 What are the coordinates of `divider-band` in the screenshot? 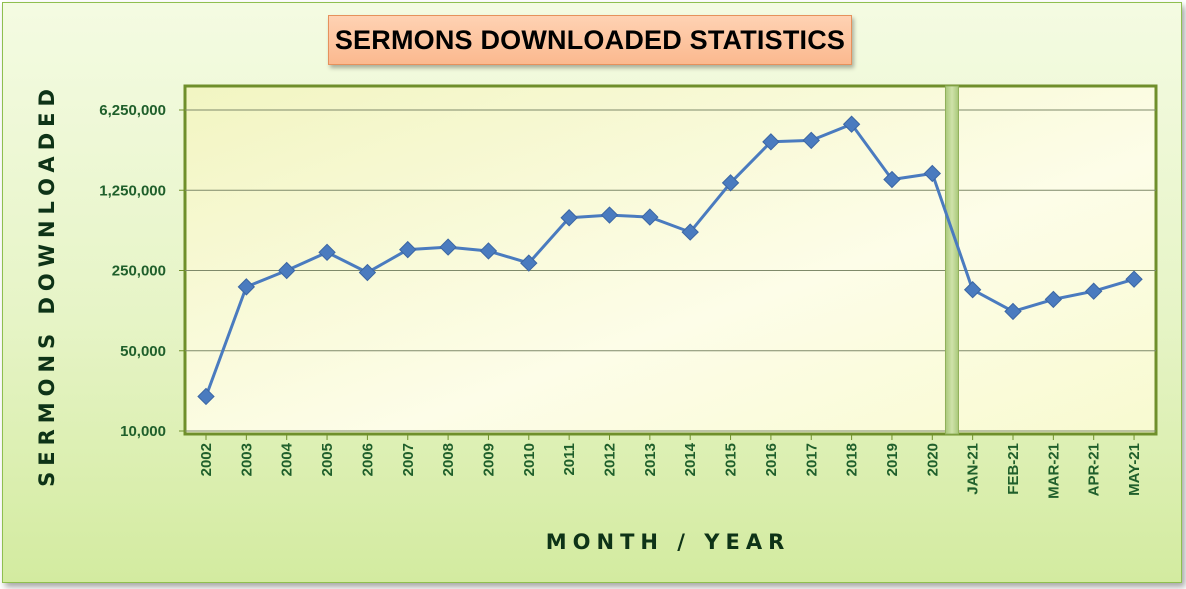 It's located at (951, 260).